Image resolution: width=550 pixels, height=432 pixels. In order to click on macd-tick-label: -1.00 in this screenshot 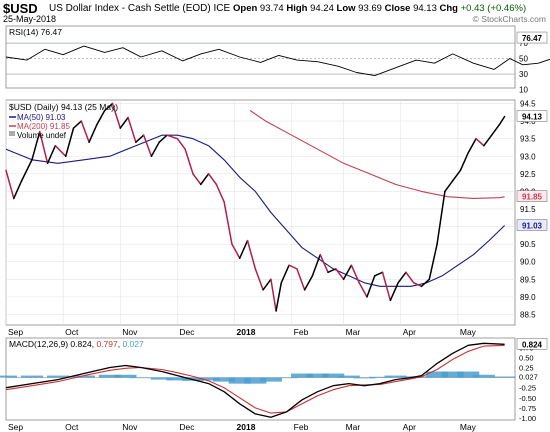, I will do `click(527, 418)`.